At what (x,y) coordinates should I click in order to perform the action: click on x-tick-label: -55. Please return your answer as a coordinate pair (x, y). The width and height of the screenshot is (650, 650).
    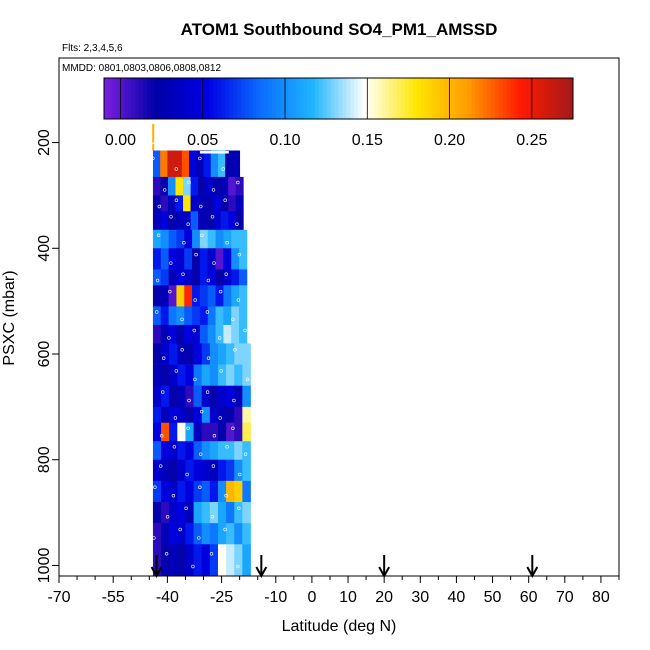
    Looking at the image, I should click on (113, 597).